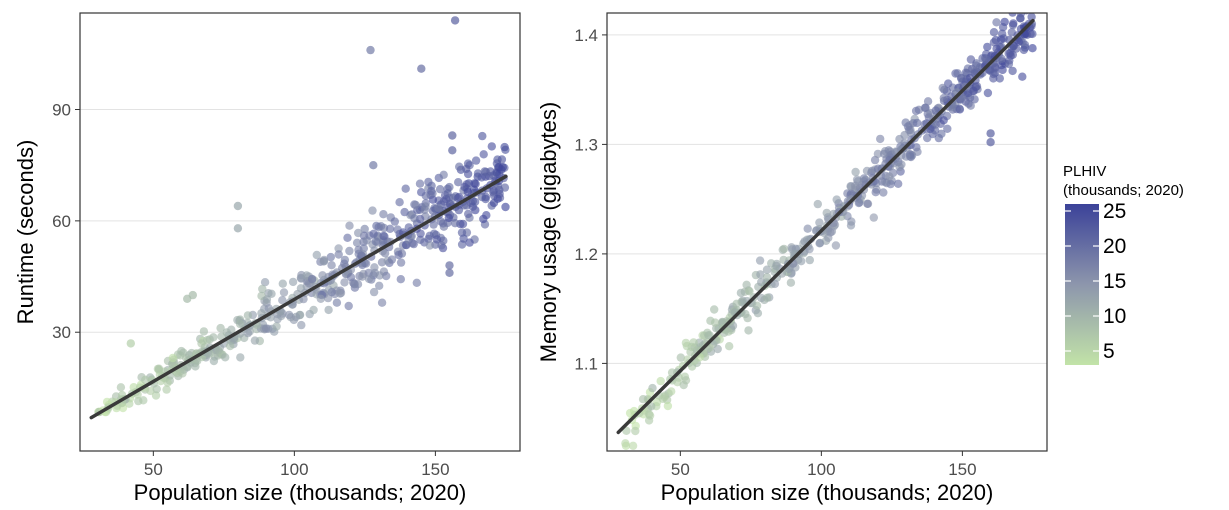 The image size is (1229, 510). Describe the element at coordinates (1114, 246) in the screenshot. I see `legend-label: 20` at that location.